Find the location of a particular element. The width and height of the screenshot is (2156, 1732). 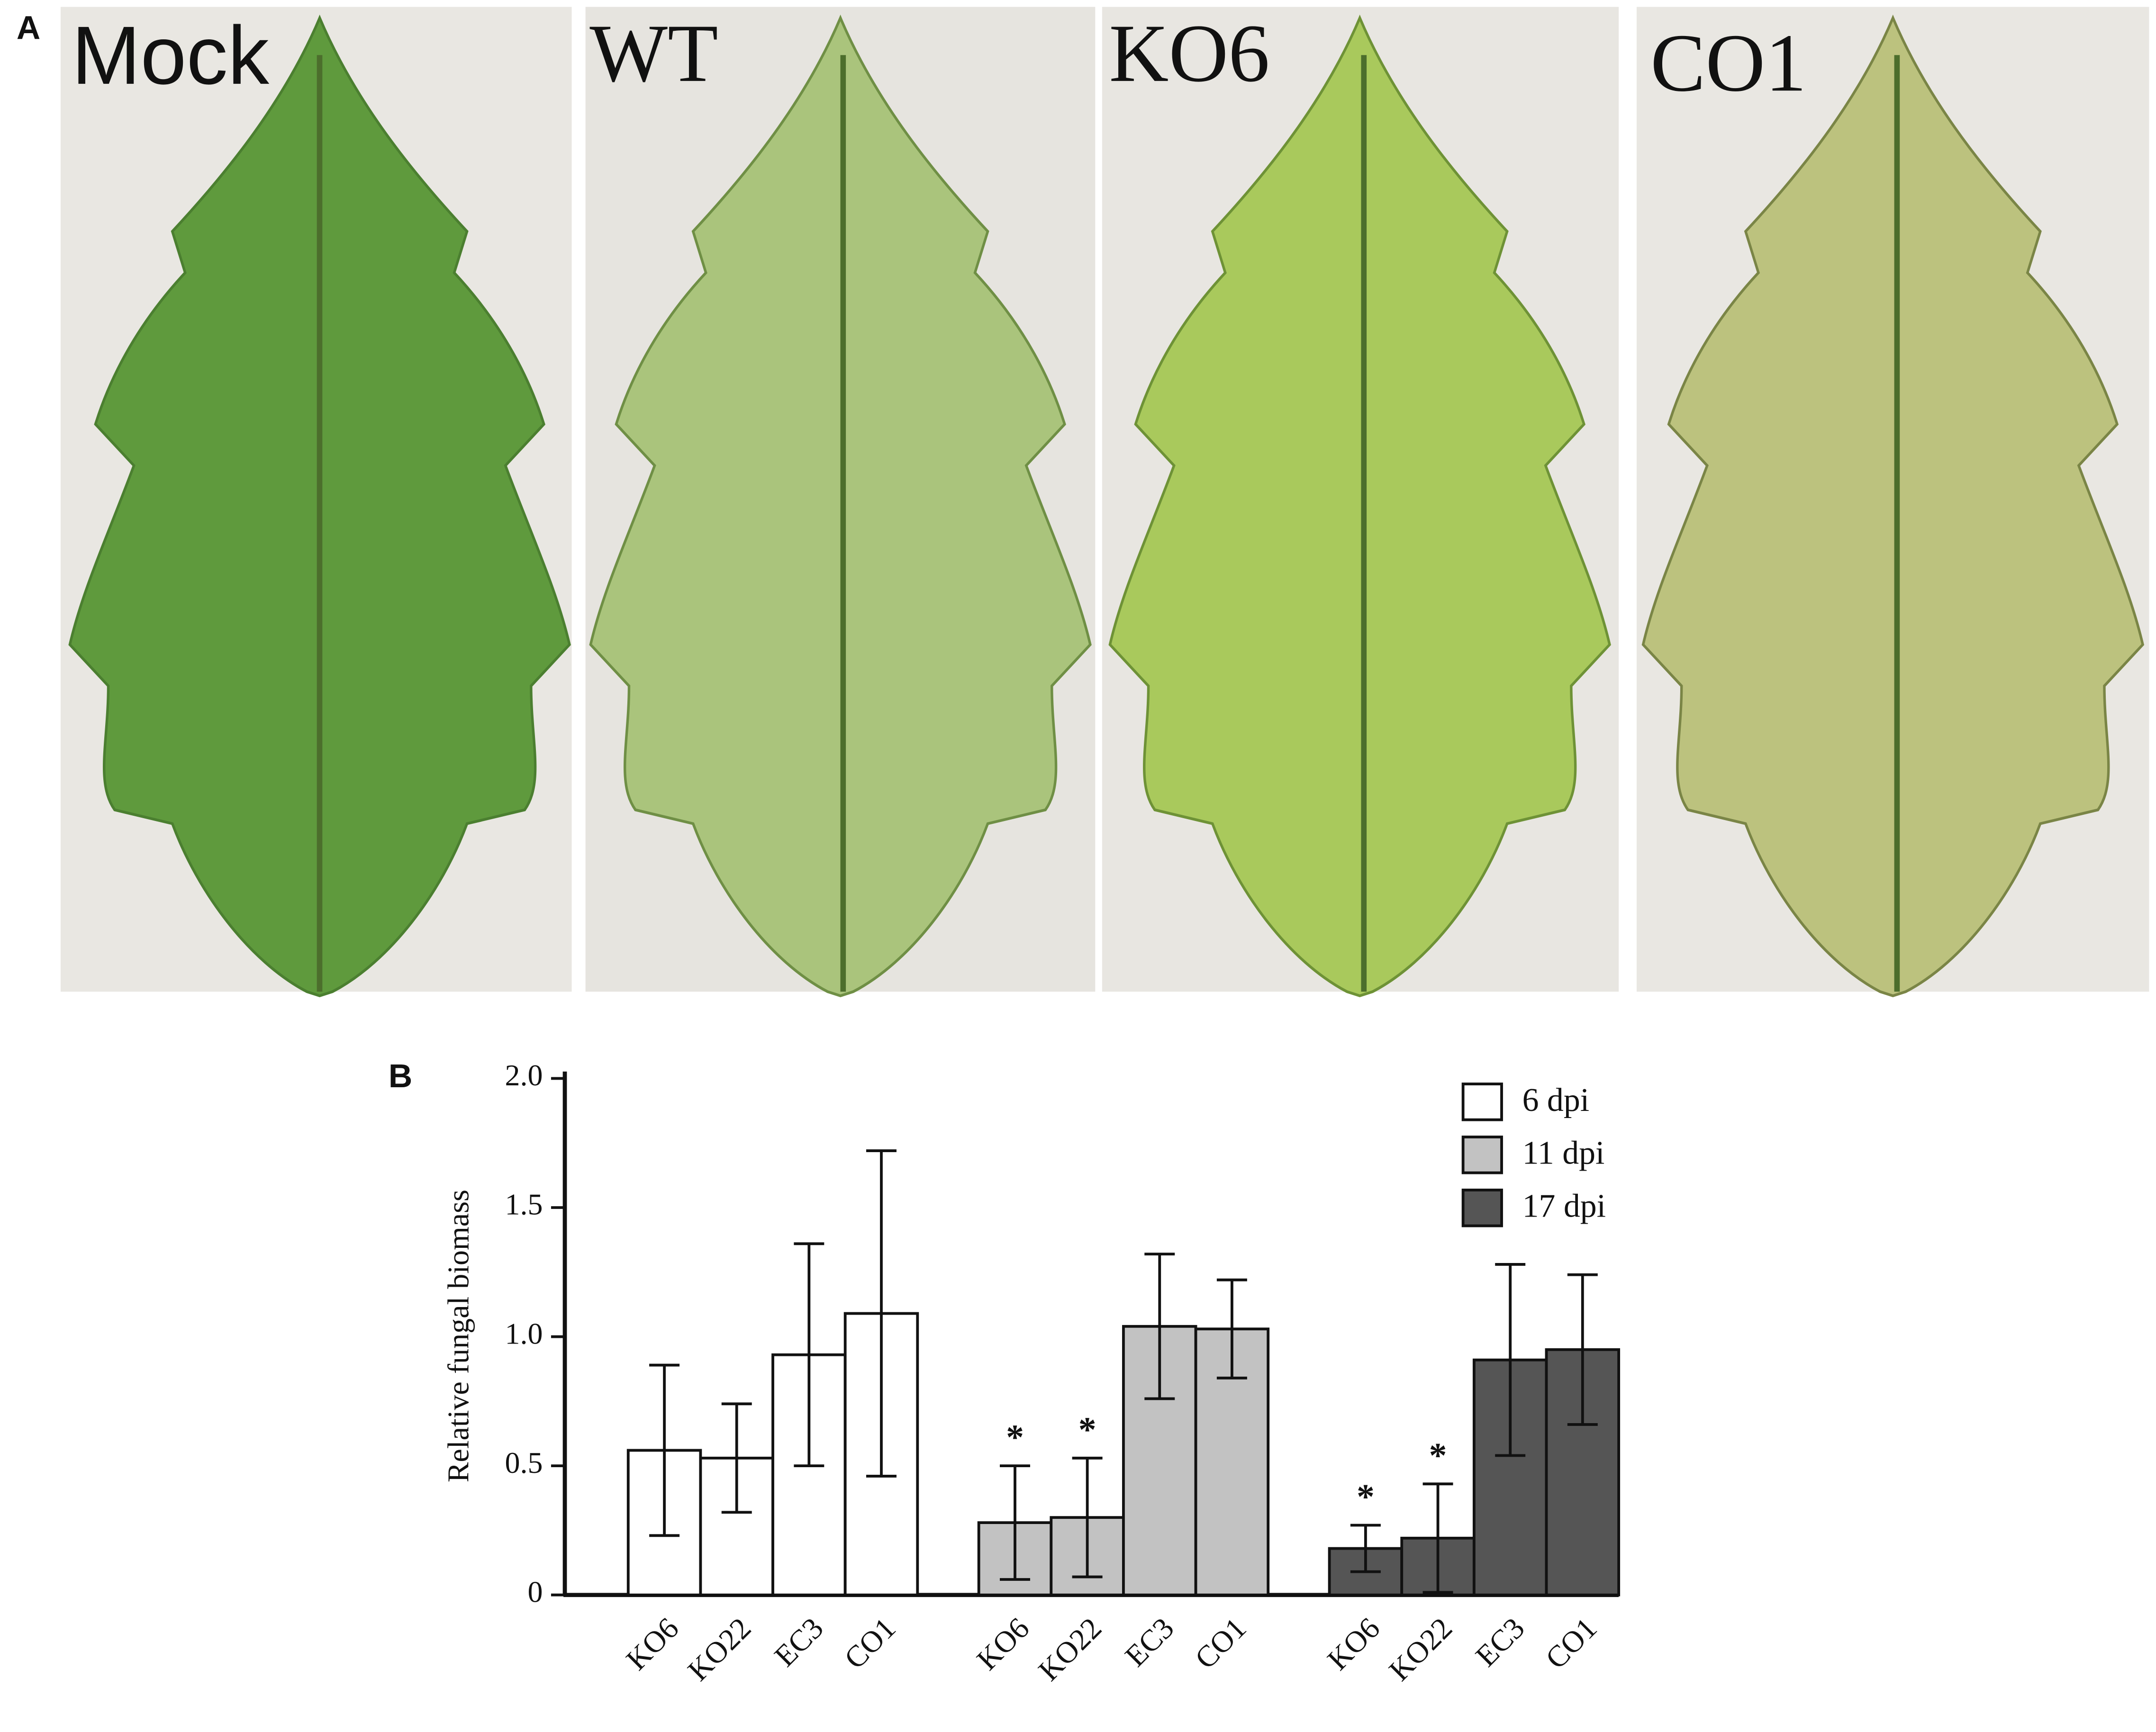

photo-label: WT is located at coordinates (653, 54).